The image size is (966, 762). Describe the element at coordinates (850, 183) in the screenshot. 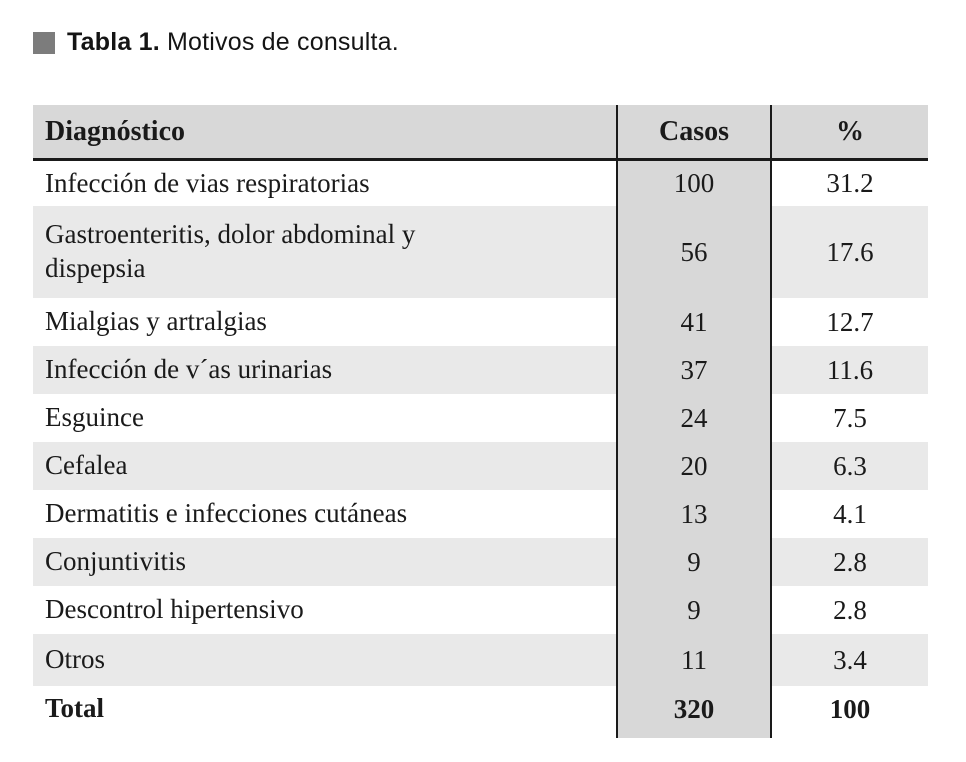

I see `pct-cell: 31.2` at that location.